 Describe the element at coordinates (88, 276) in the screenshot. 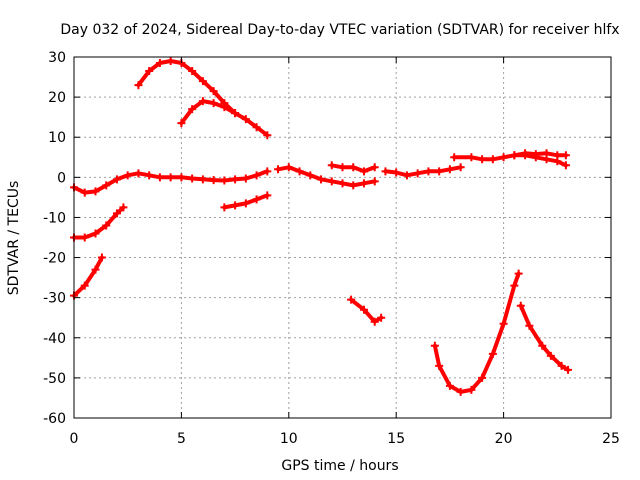

I see `series-arc-low-c` at that location.